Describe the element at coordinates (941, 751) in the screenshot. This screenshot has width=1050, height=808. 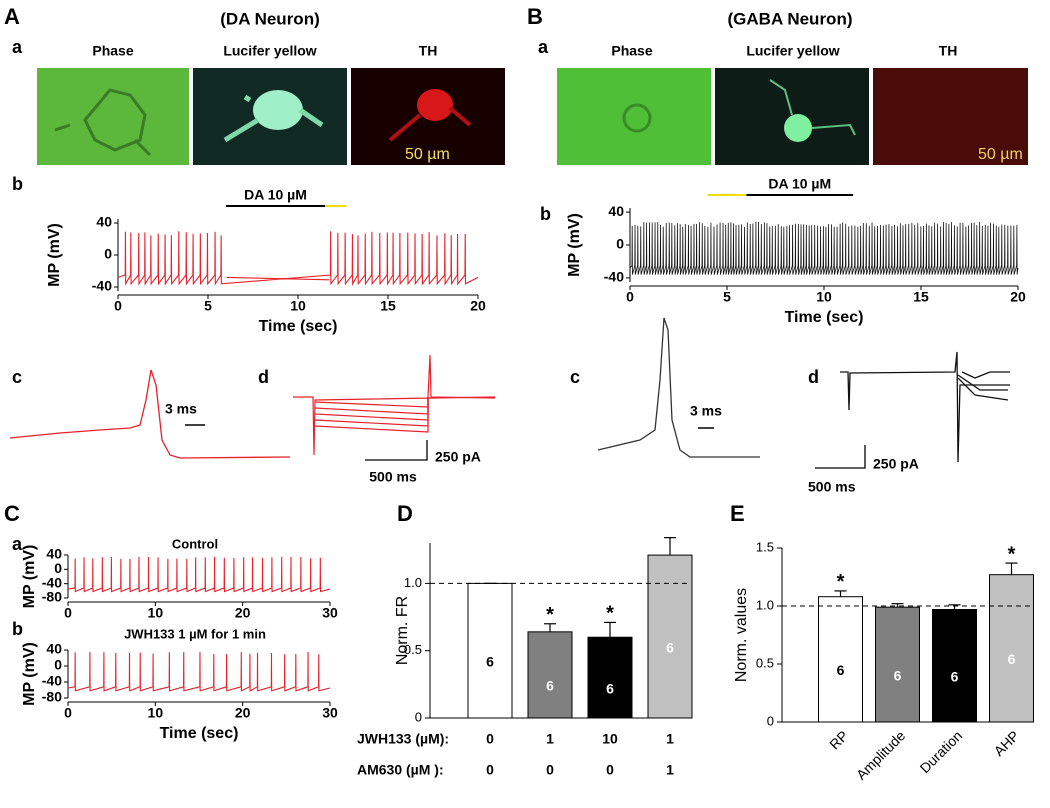
I see `x-tick-label: Duration` at that location.